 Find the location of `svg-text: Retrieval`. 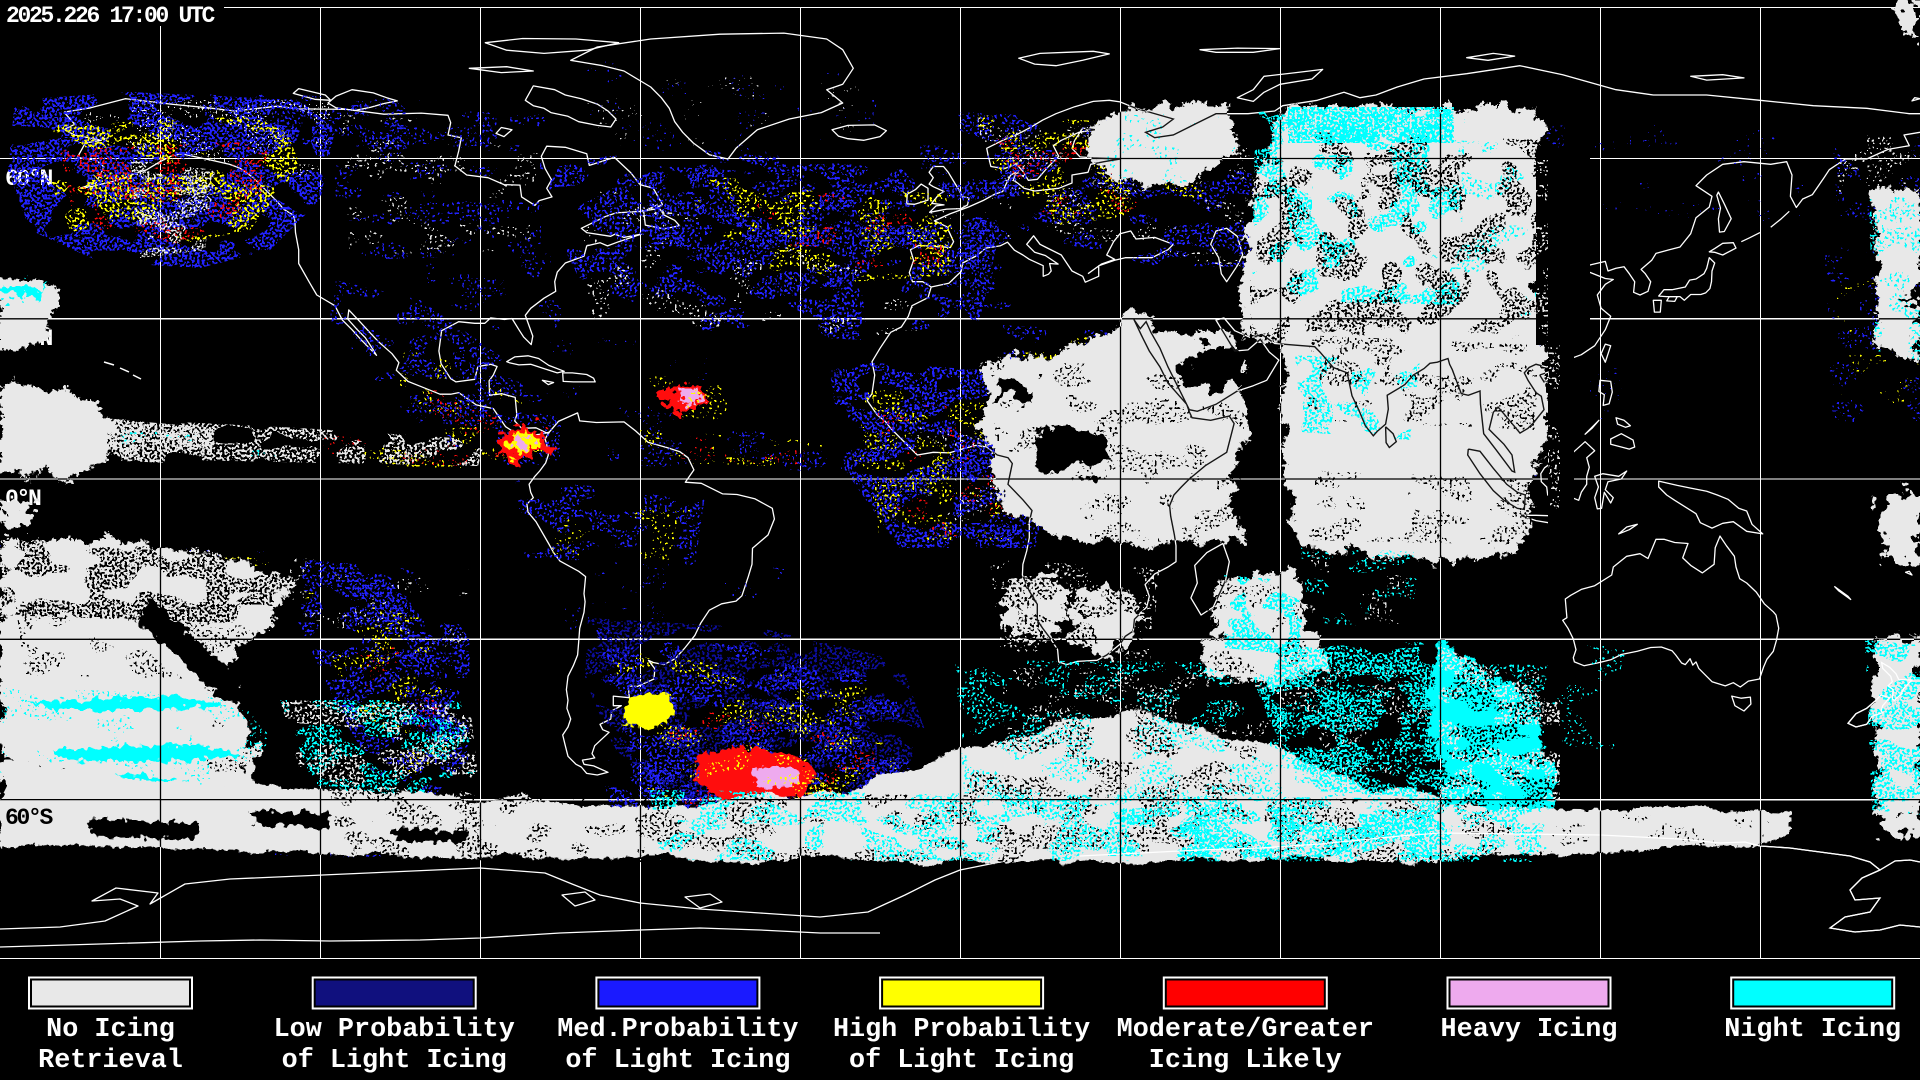

svg-text: Retrieval is located at coordinates (110, 1061).